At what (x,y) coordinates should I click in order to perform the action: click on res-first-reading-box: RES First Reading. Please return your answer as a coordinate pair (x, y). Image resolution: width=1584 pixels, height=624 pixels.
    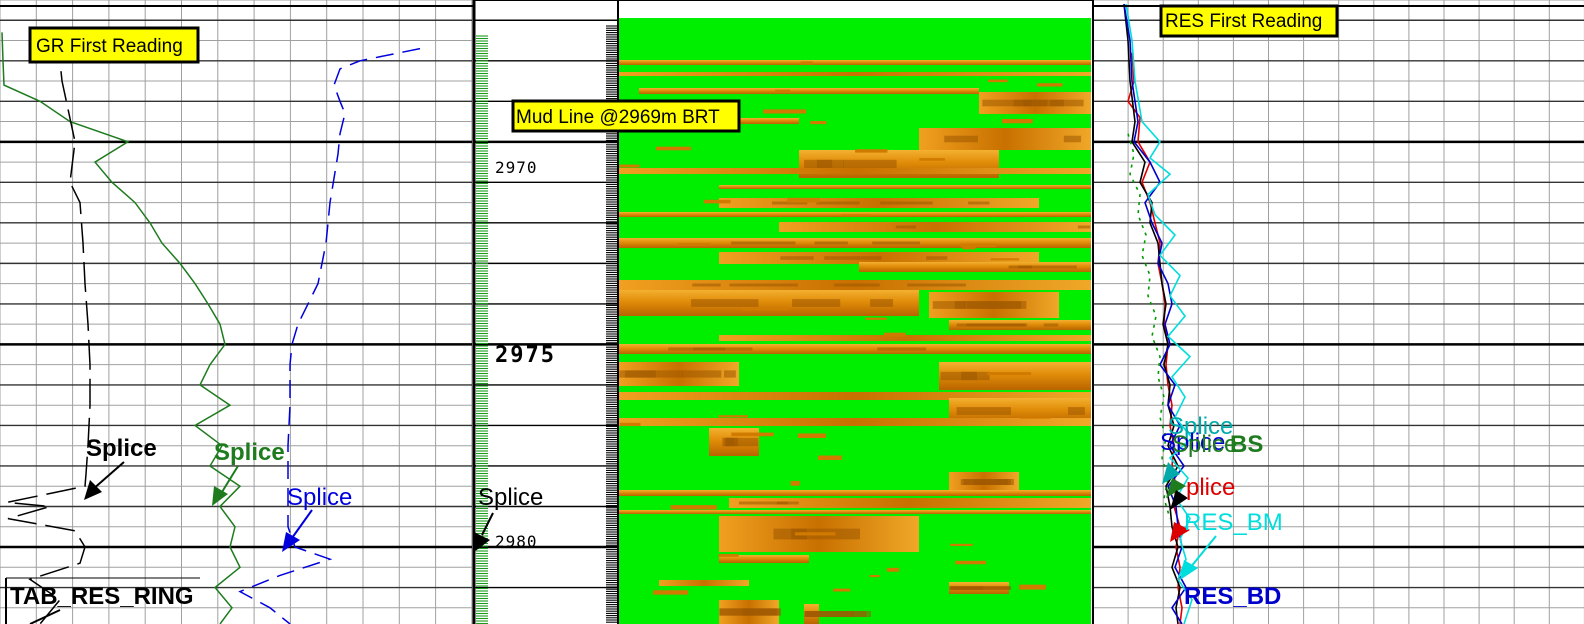
    Looking at the image, I should click on (1249, 21).